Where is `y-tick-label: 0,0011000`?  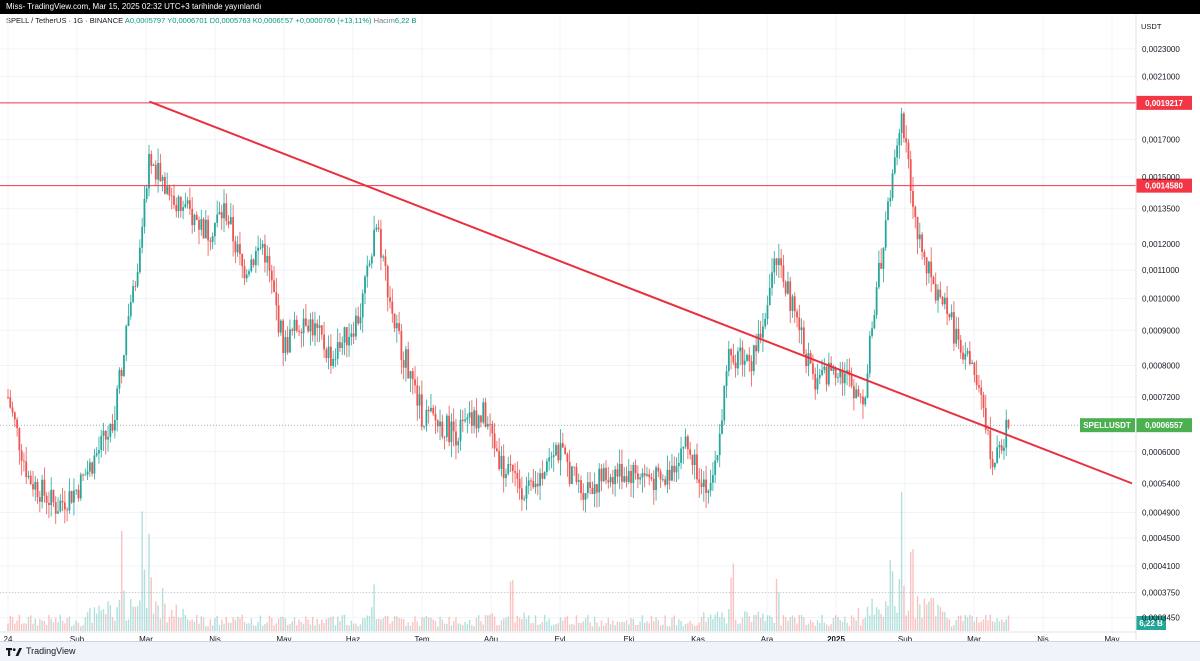
y-tick-label: 0,0011000 is located at coordinates (1161, 270).